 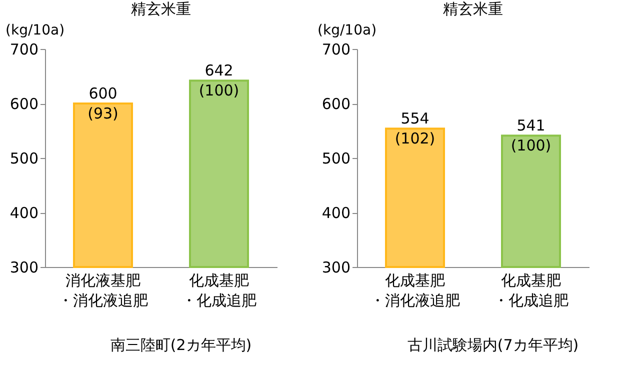 What do you see at coordinates (531, 135) in the screenshot?
I see `data-label: 541 (100)` at bounding box center [531, 135].